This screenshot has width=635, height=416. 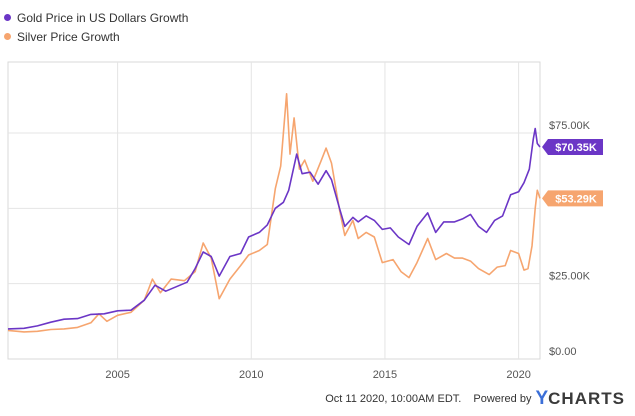 What do you see at coordinates (563, 352) in the screenshot?
I see `y-tick-label: $0.00` at bounding box center [563, 352].